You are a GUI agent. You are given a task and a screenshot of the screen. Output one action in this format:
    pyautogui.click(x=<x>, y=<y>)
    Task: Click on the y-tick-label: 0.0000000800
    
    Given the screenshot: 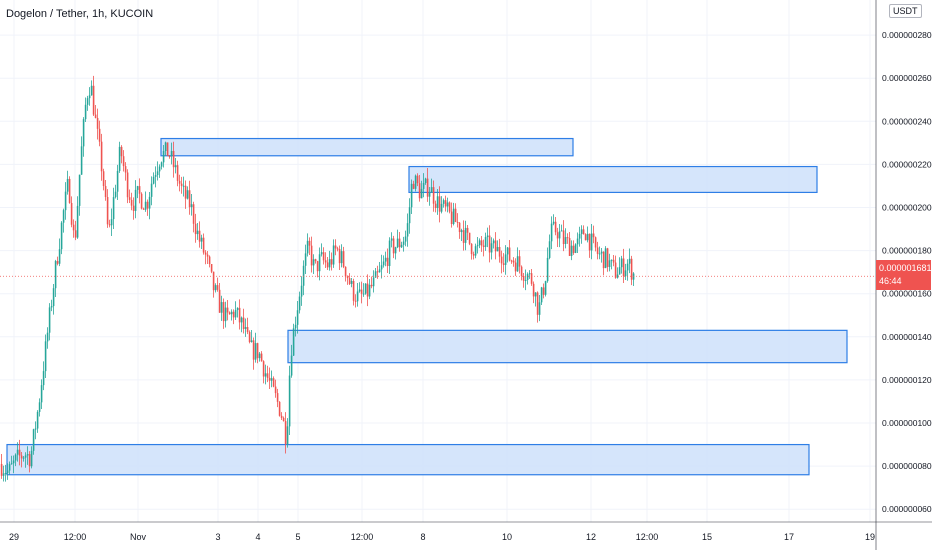 What is the action you would take?
    pyautogui.click(x=907, y=466)
    